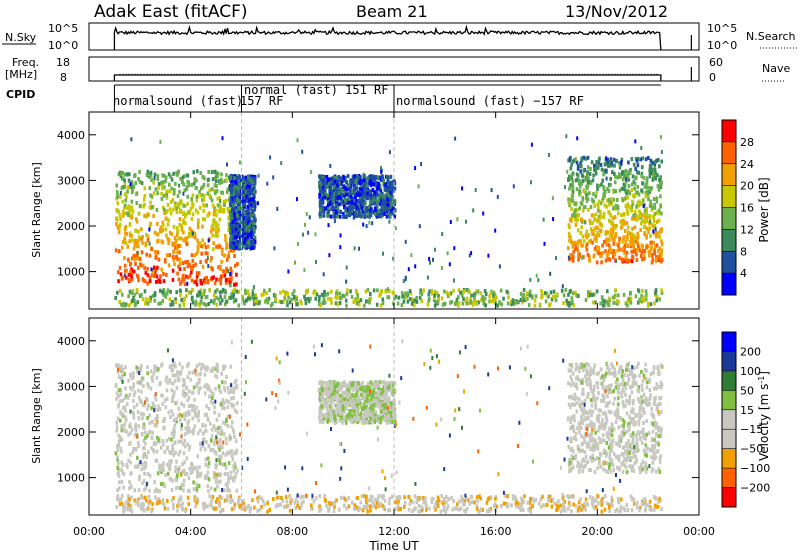 The width and height of the screenshot is (800, 554). I want to click on cpid-angle-1: 157 RF, so click(261, 101).